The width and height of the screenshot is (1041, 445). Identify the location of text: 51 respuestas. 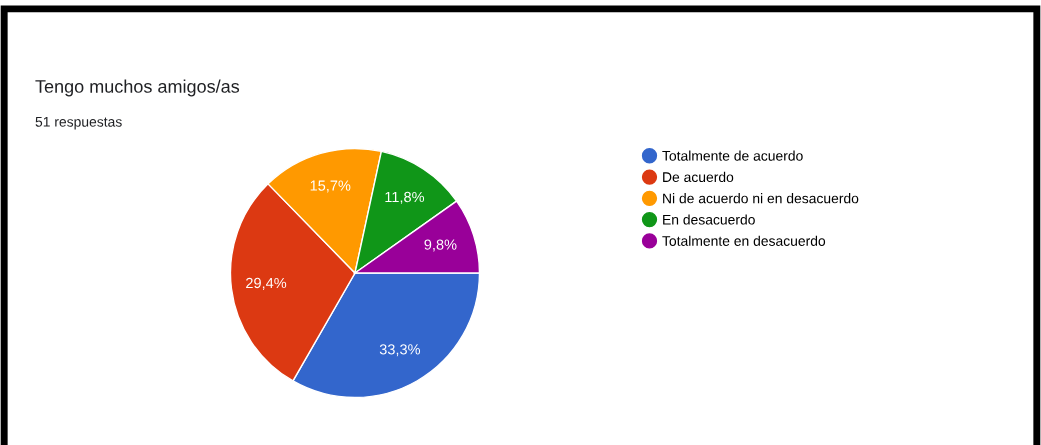
(78, 123).